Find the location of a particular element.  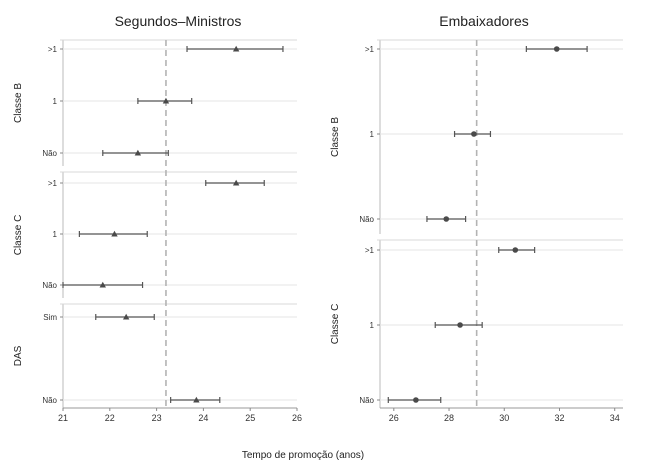

panel-label: DAS is located at coordinates (18, 355).